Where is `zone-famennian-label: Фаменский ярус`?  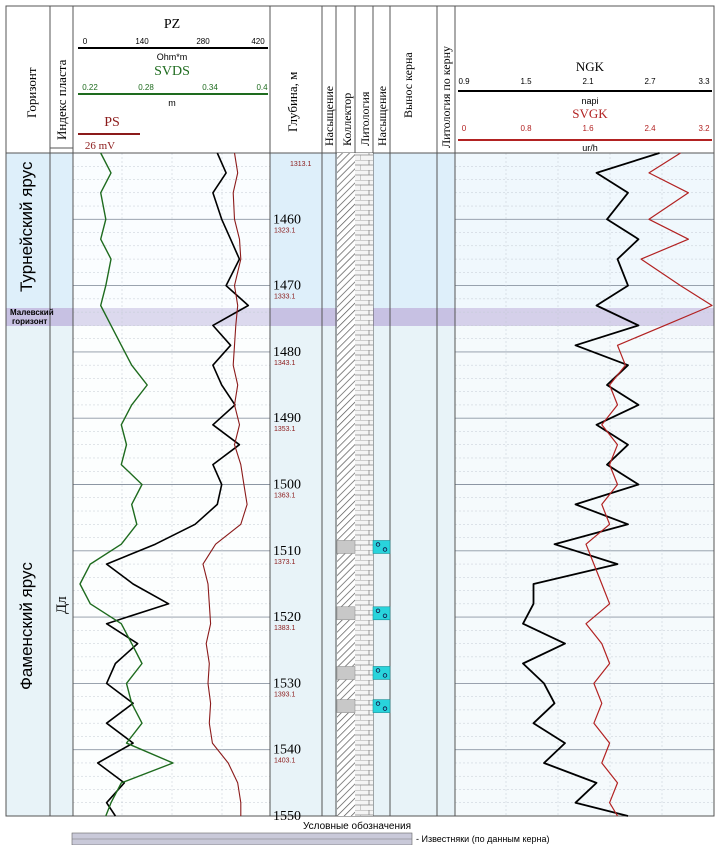 zone-famennian-label: Фаменский ярус is located at coordinates (26, 626).